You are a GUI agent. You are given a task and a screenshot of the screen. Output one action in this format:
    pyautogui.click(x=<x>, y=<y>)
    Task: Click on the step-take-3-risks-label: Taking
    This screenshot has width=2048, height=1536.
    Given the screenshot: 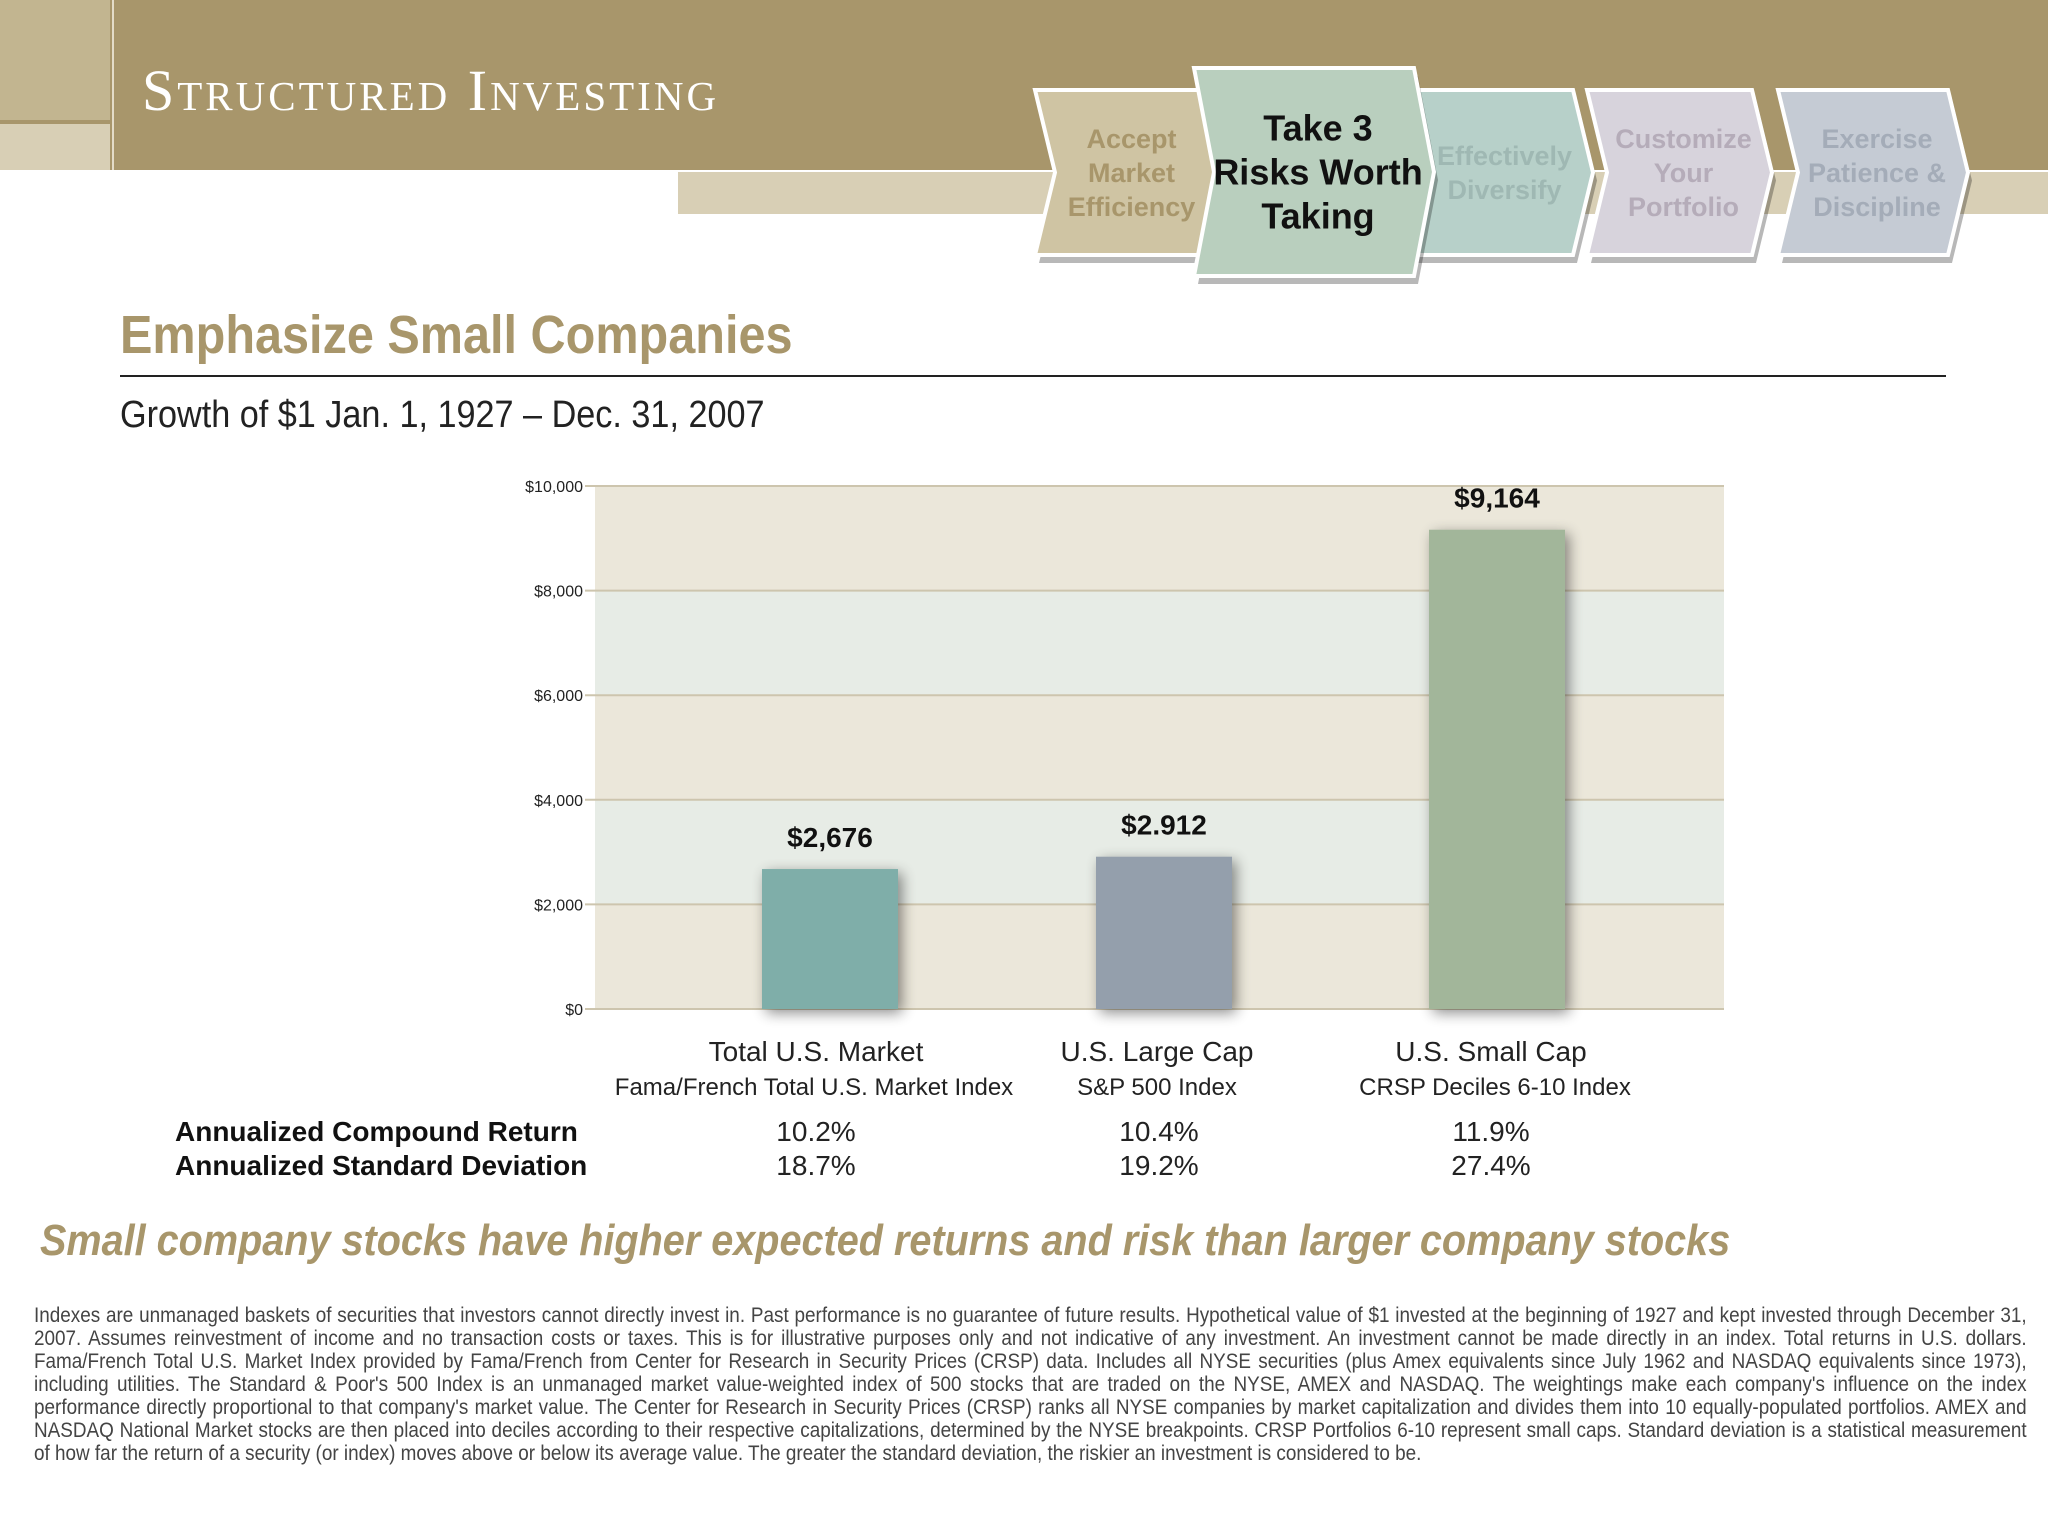 What is the action you would take?
    pyautogui.click(x=1317, y=216)
    